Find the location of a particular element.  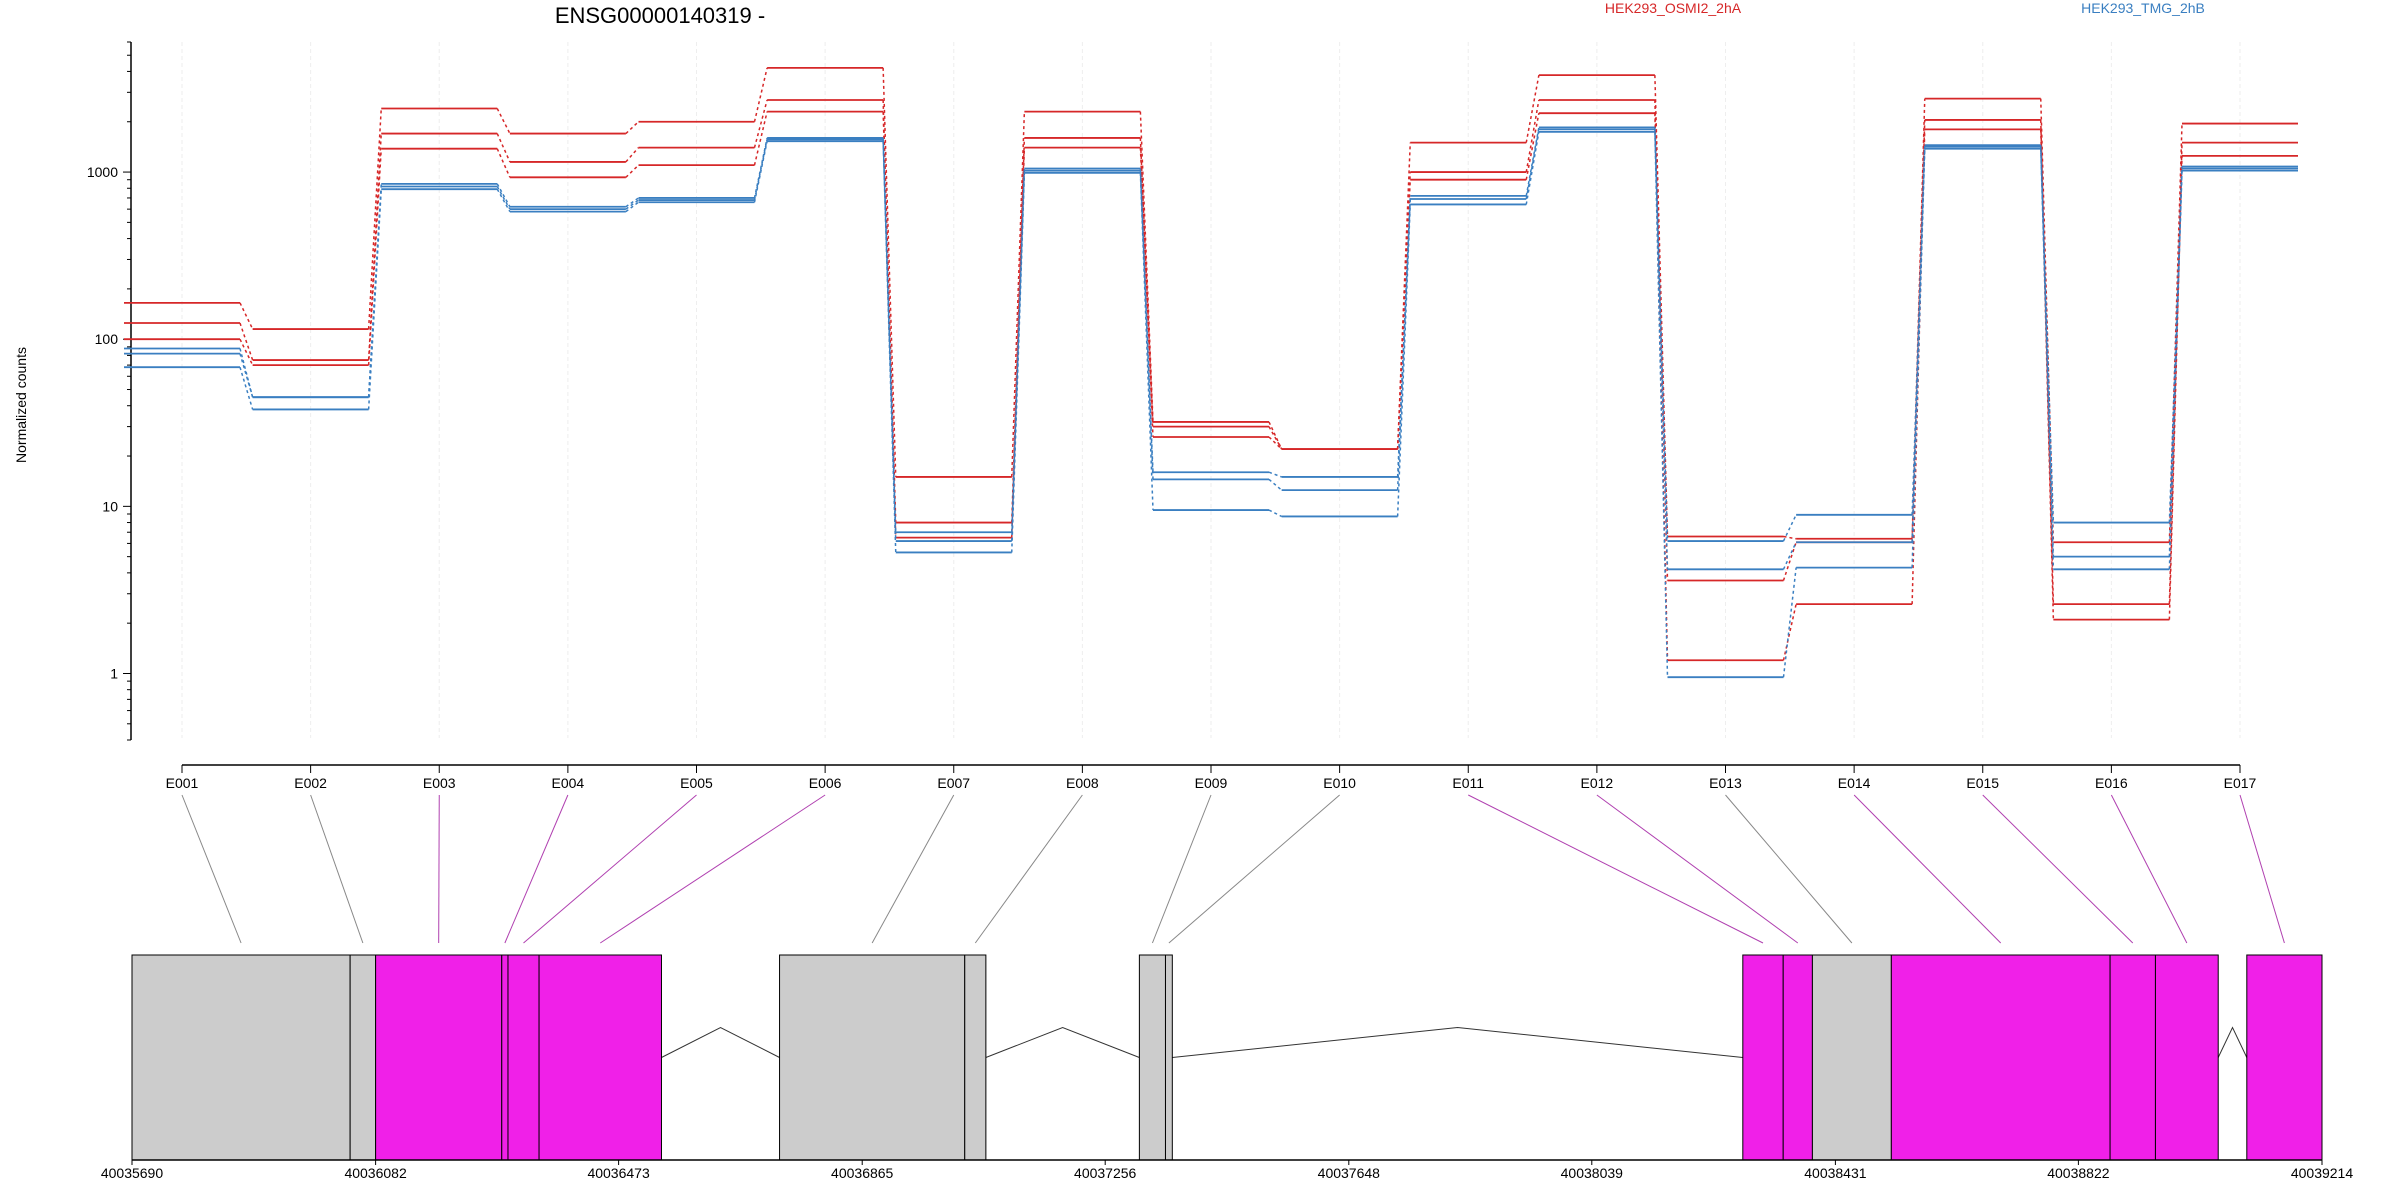

exon-box-E006 is located at coordinates (600, 1057).